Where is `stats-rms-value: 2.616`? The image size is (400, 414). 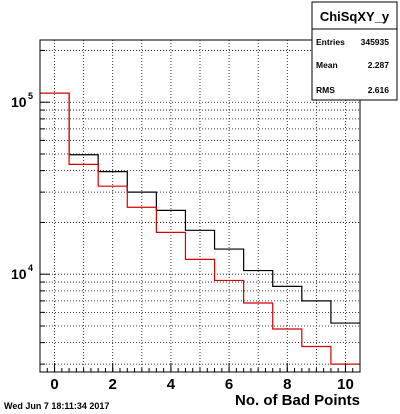 stats-rms-value: 2.616 is located at coordinates (379, 90).